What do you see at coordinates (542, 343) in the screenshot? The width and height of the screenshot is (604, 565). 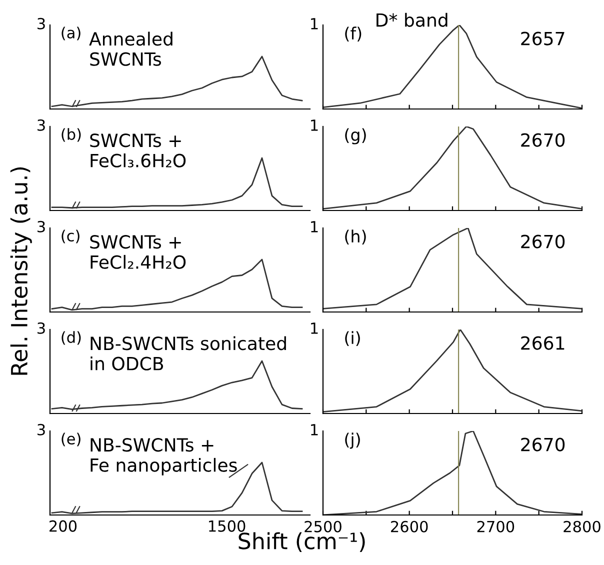 I see `annotation: 2661` at bounding box center [542, 343].